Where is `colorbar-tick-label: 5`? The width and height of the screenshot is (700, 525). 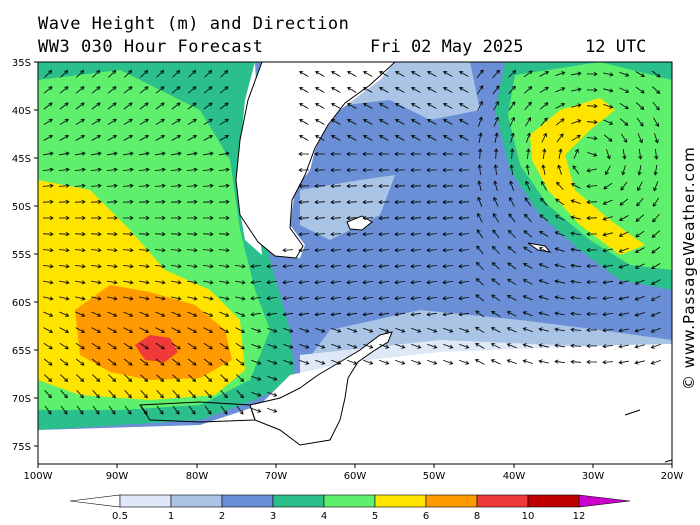 colorbar-tick-label: 5 is located at coordinates (375, 516).